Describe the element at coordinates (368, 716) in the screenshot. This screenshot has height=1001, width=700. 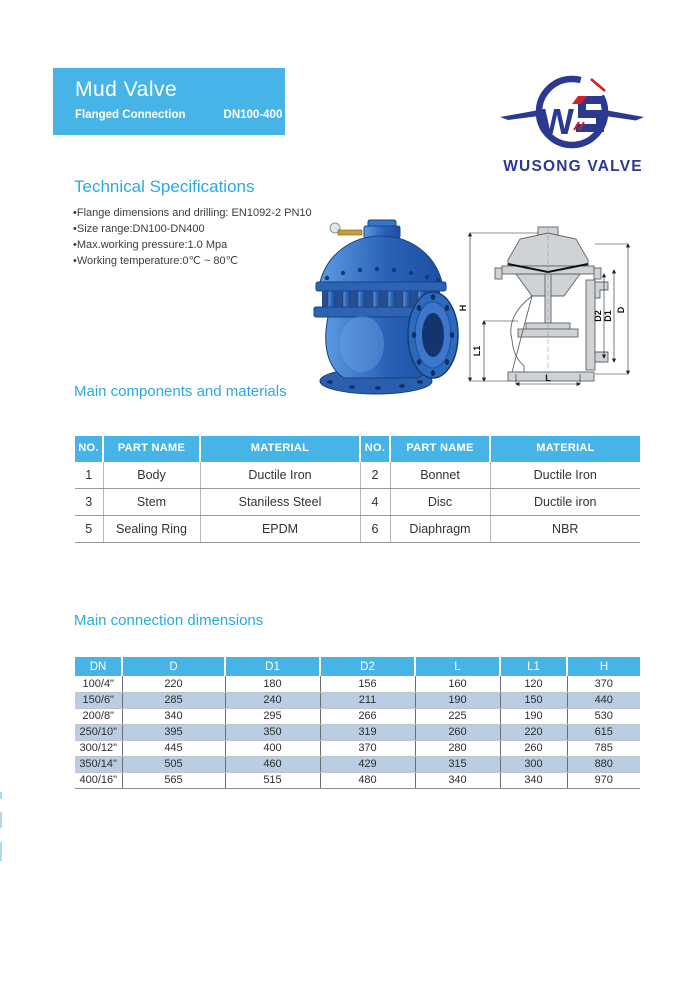
I see `table-cell: 266` at that location.